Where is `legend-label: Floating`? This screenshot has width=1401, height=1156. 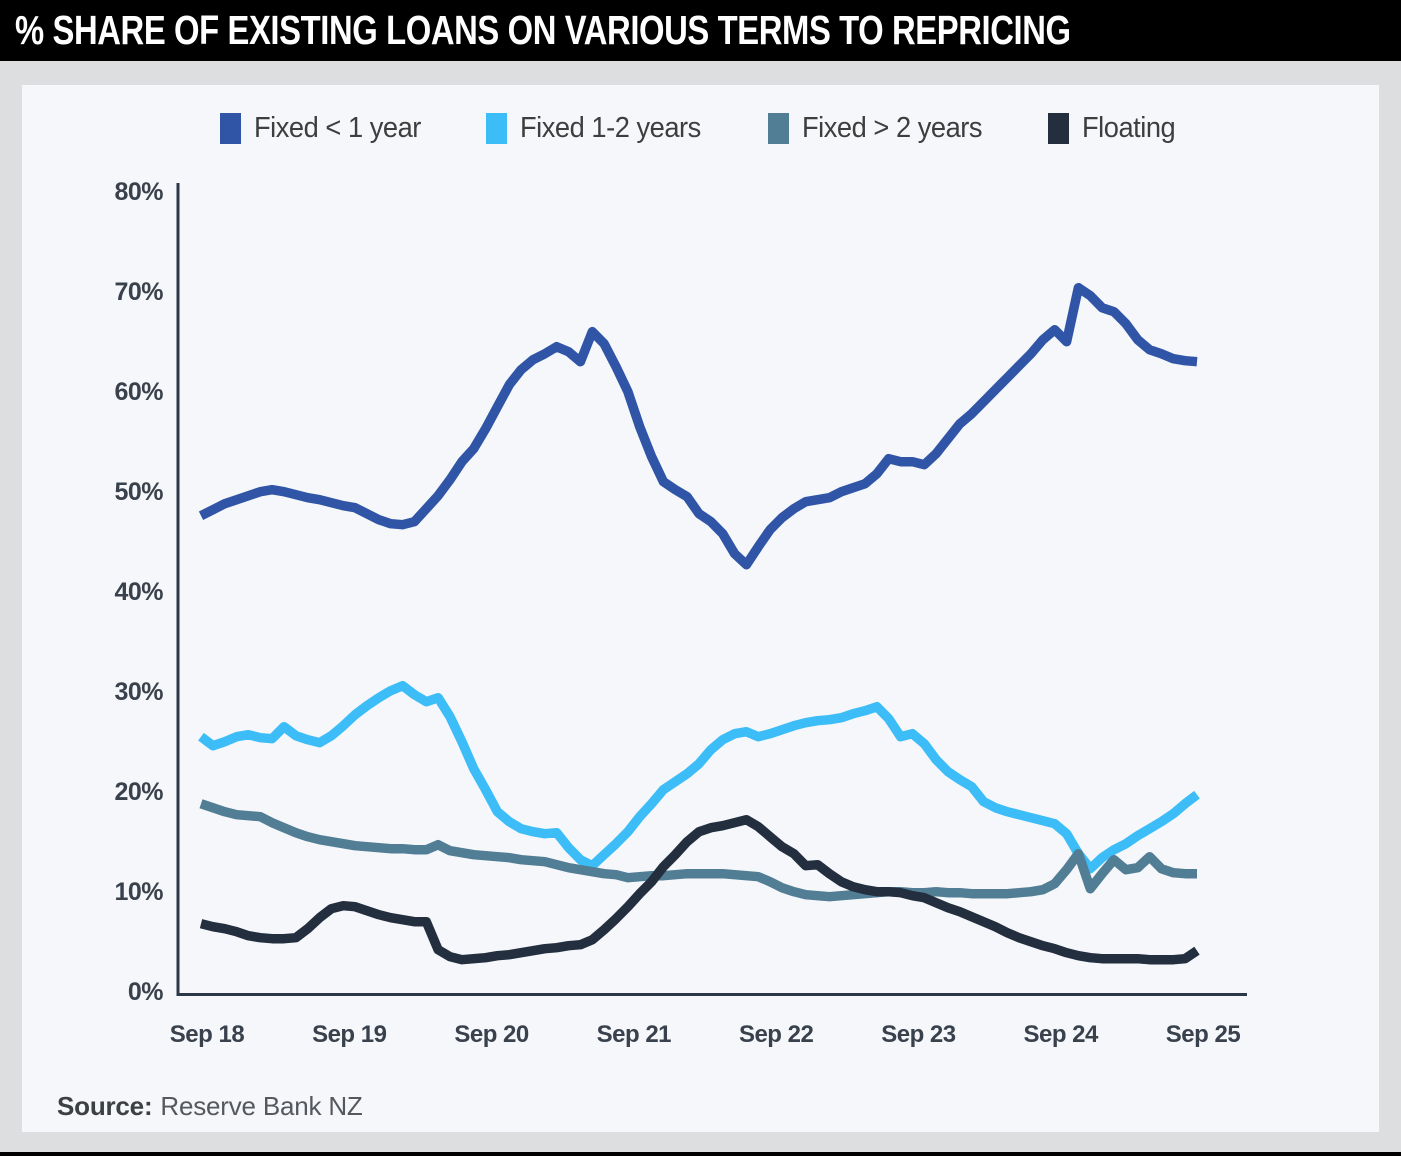 legend-label: Floating is located at coordinates (1129, 128).